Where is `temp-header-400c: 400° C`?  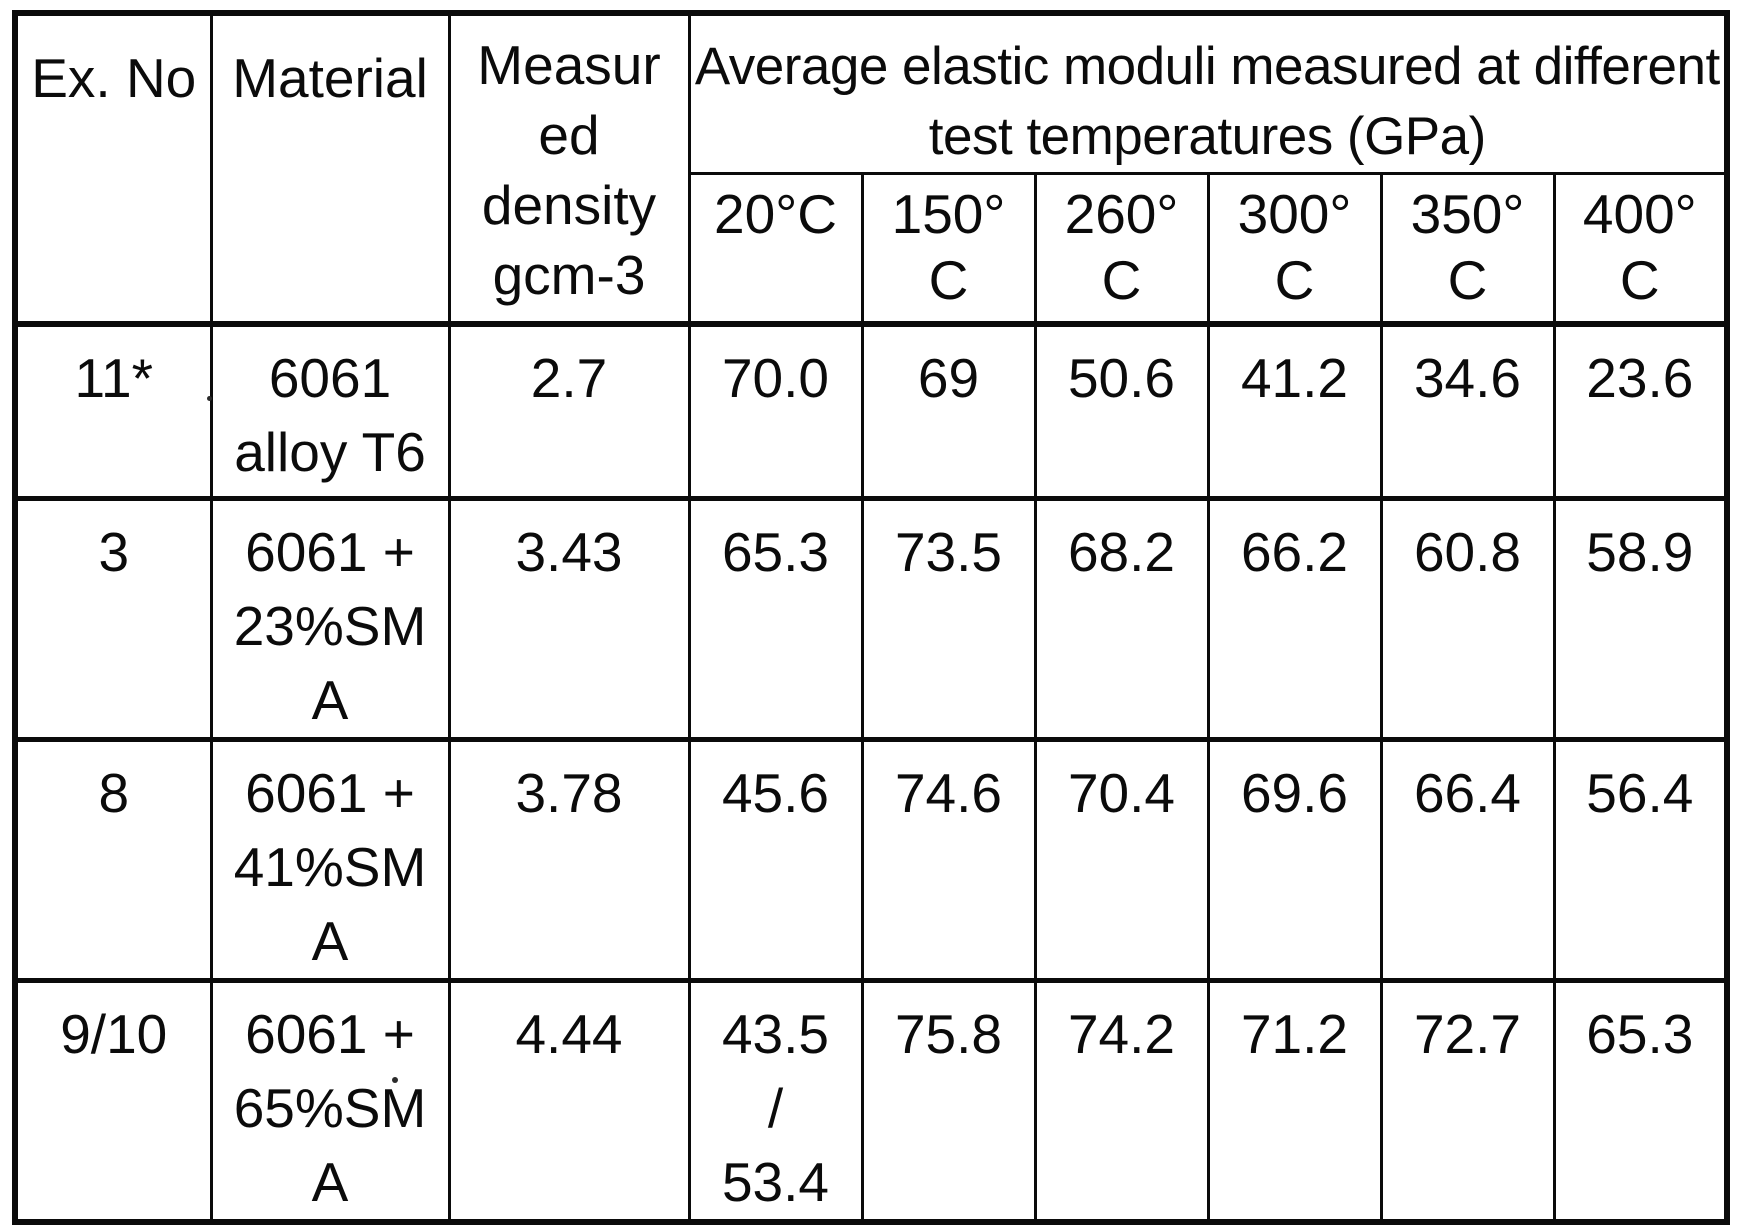 temp-header-400c: 400° C is located at coordinates (1640, 248).